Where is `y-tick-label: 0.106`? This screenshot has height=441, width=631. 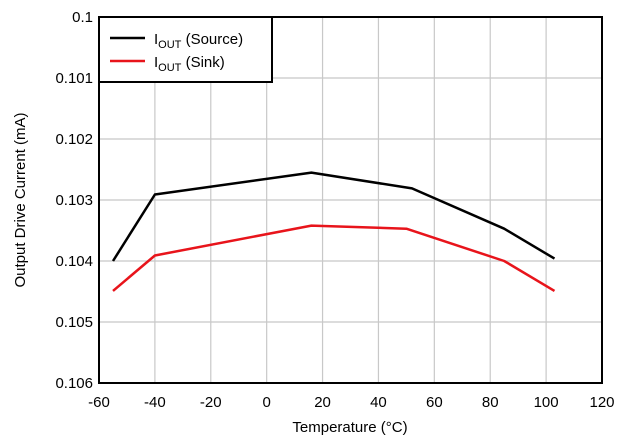
y-tick-label: 0.106 is located at coordinates (74, 383).